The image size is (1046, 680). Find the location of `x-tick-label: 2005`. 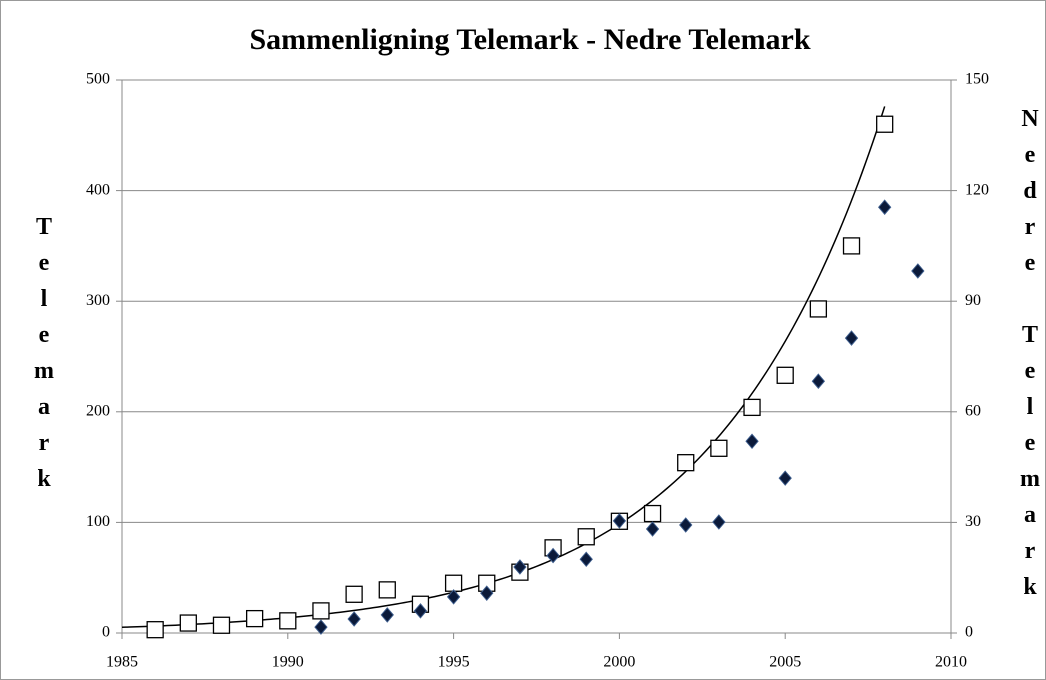

x-tick-label: 2005 is located at coordinates (785, 662).